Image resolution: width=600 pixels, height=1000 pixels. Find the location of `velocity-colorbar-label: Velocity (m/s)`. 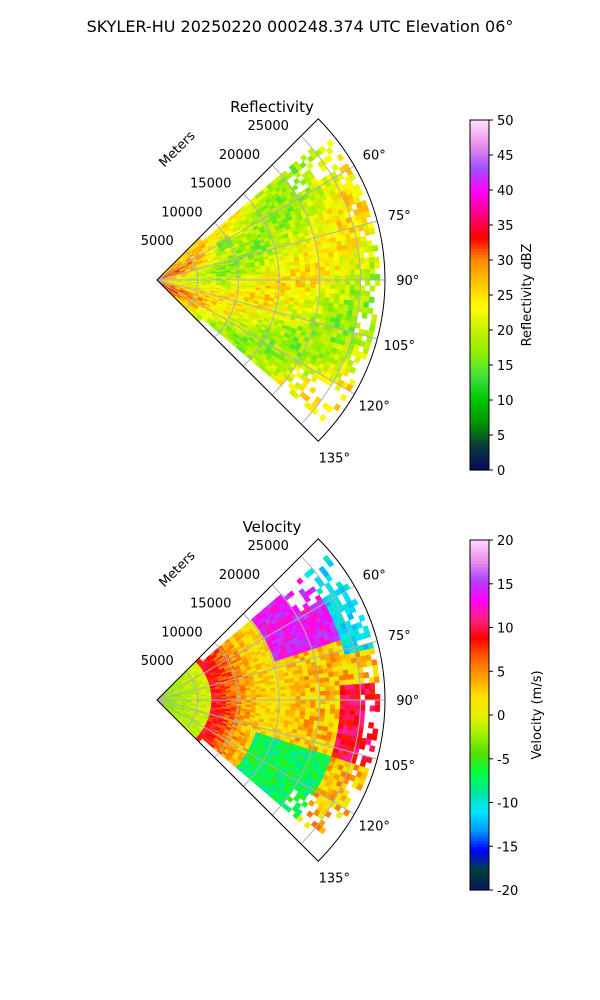

velocity-colorbar-label: Velocity (m/s) is located at coordinates (537, 714).